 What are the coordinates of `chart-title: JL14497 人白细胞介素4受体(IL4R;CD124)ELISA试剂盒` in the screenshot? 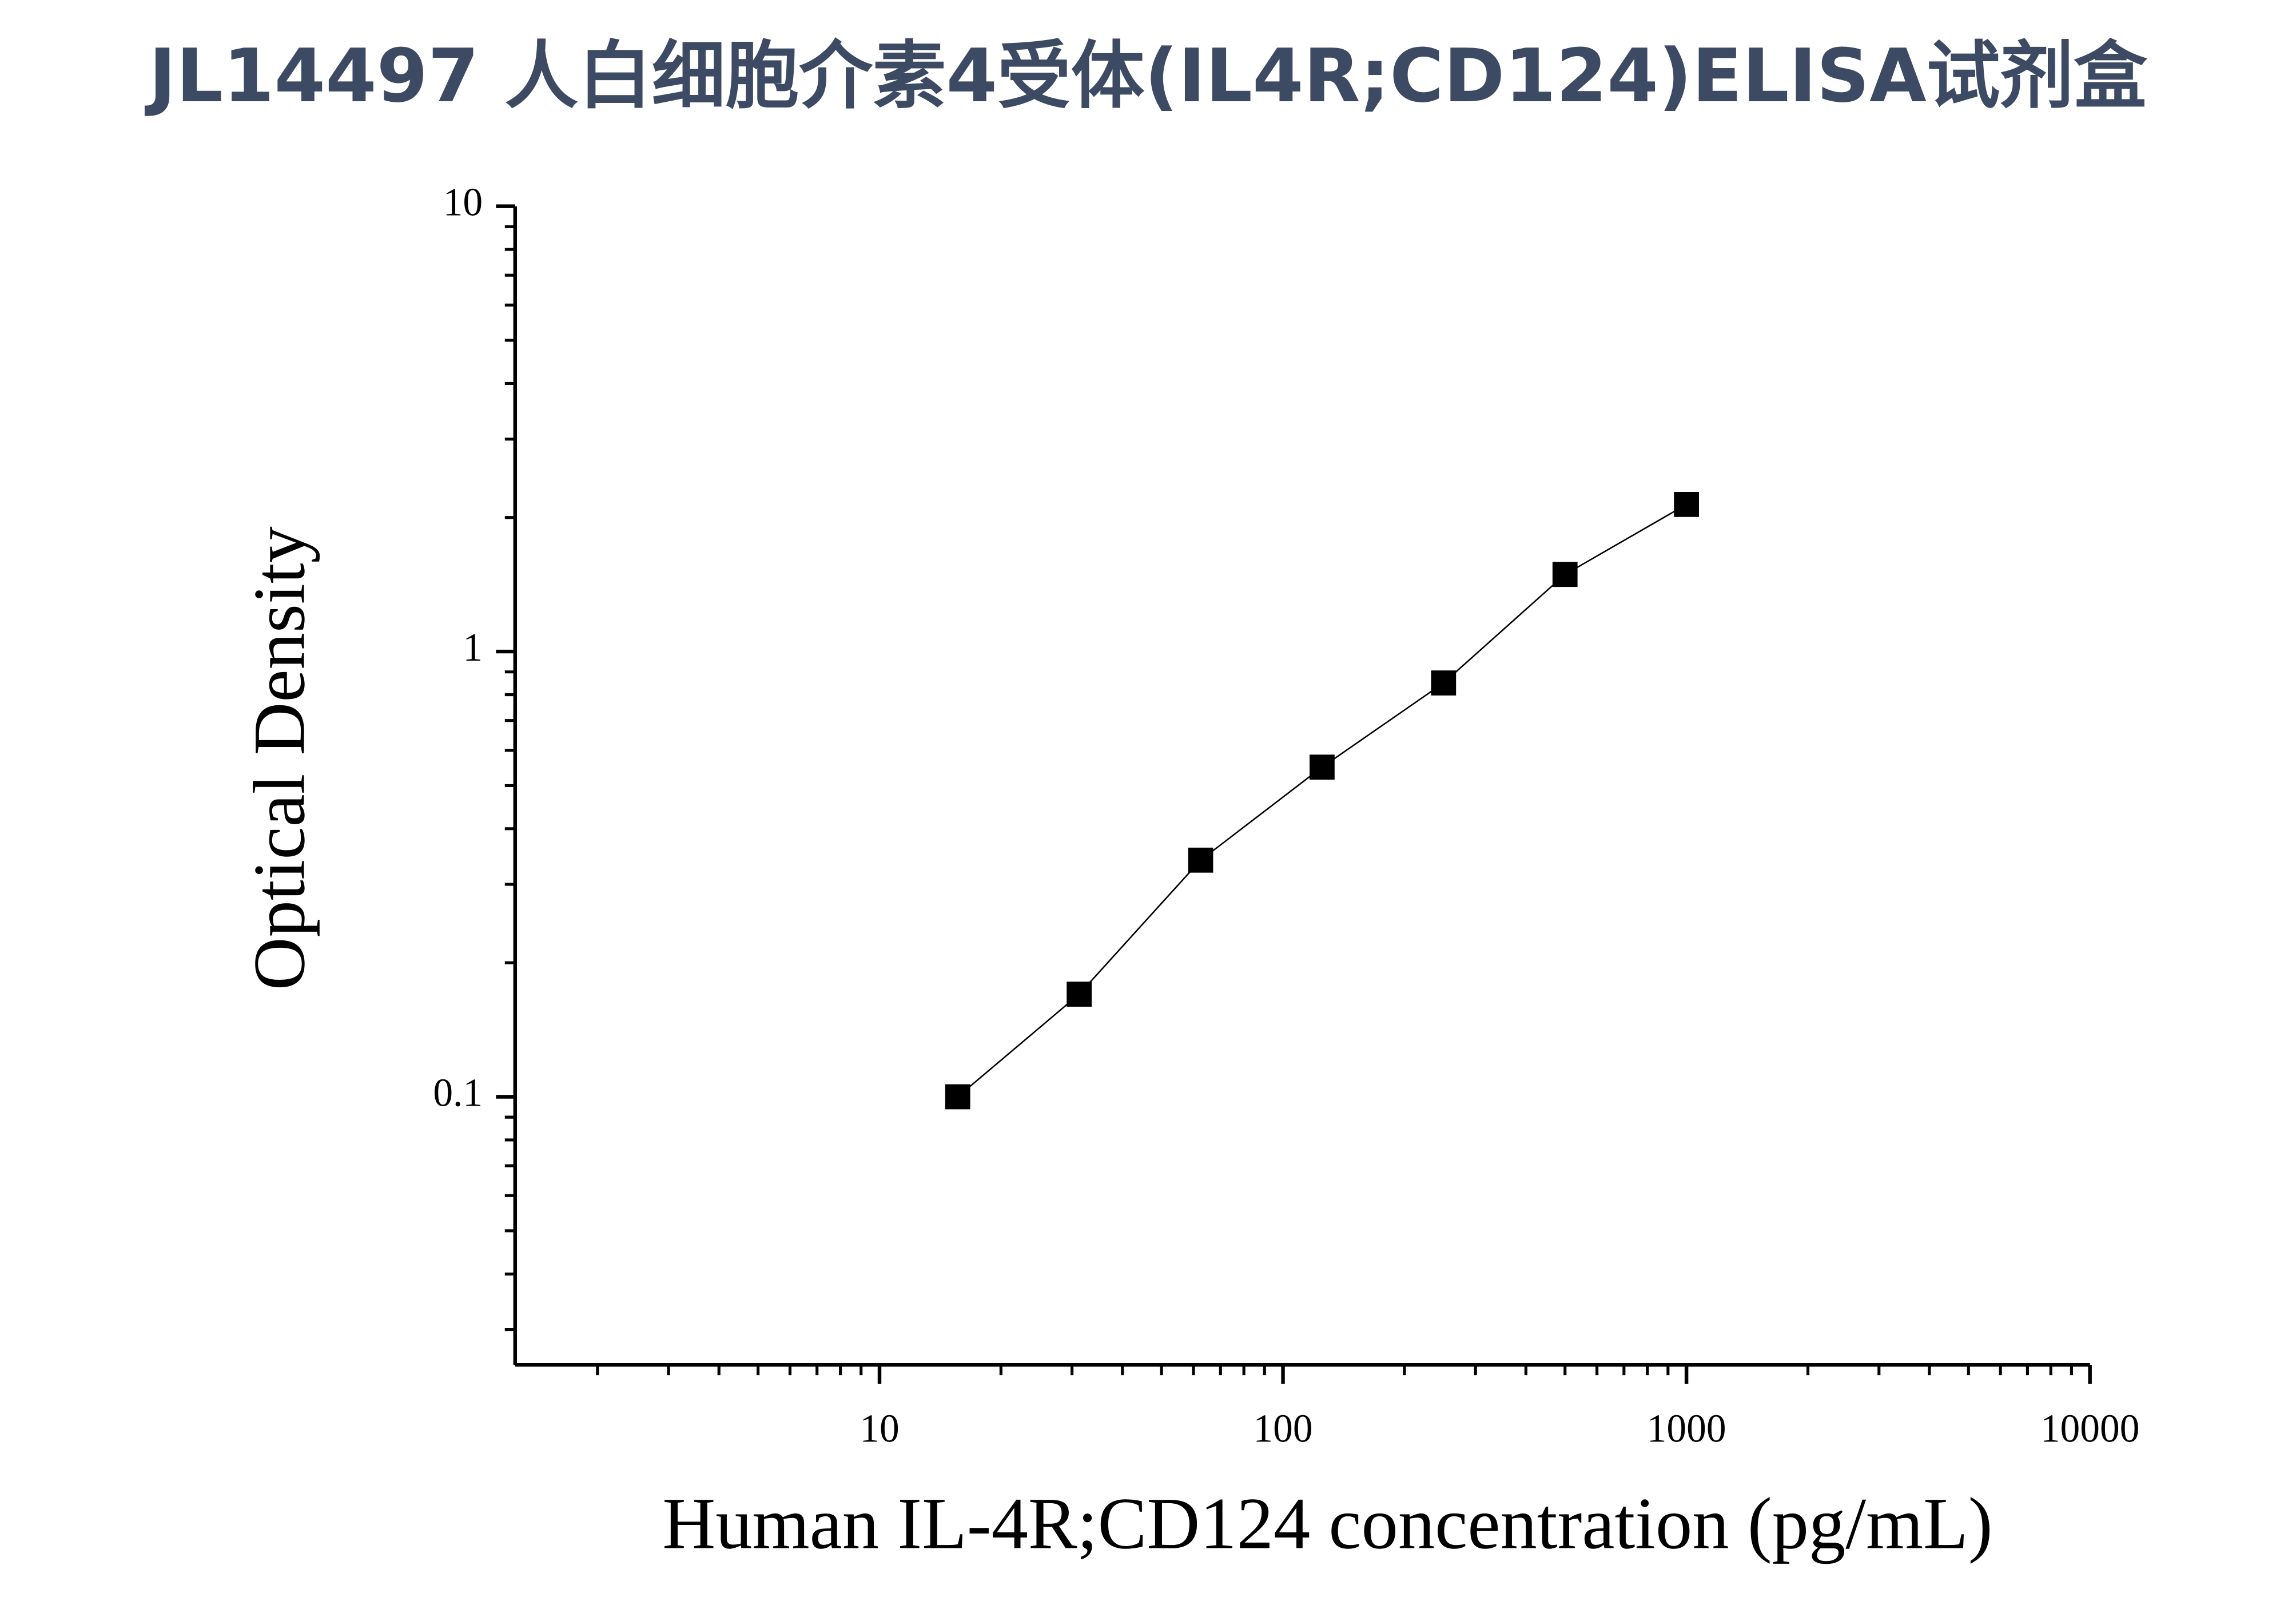 It's located at (1146, 76).